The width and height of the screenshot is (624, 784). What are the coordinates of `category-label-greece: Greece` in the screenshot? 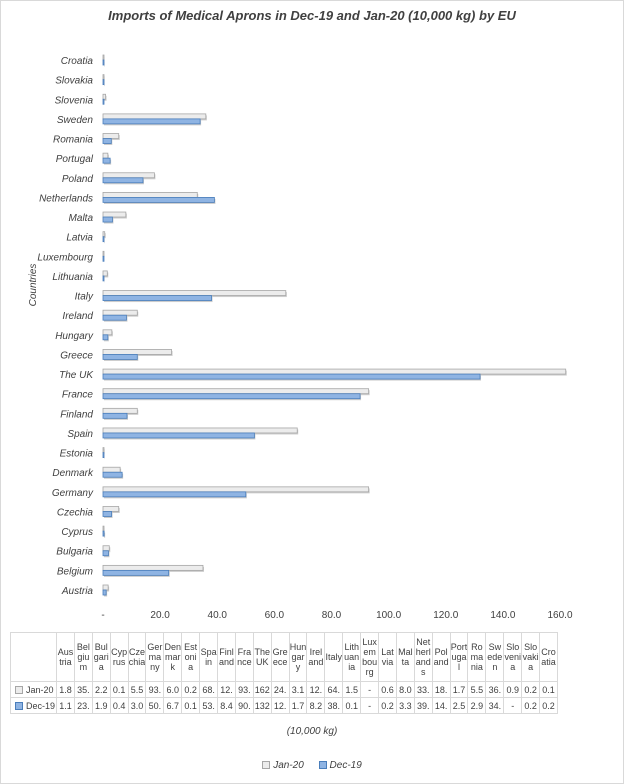 It's located at (76, 355).